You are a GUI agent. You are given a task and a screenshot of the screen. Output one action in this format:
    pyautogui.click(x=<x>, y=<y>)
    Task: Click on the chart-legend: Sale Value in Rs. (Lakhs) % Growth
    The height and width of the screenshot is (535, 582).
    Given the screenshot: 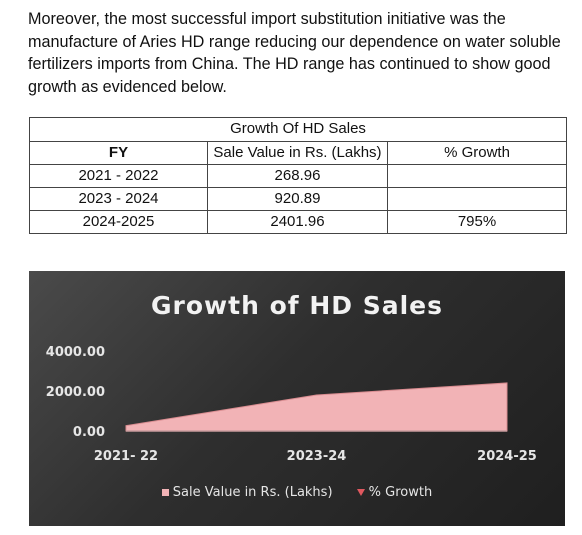 What is the action you would take?
    pyautogui.click(x=297, y=492)
    